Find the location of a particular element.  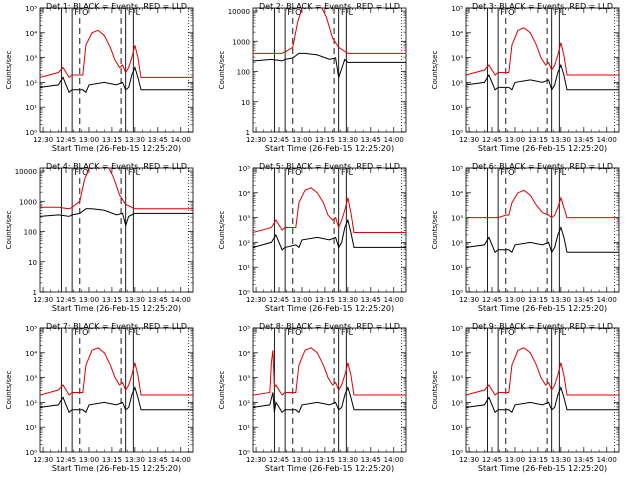

panel-title: Det 4: BLACK = Events, RED = LLD is located at coordinates (116, 166).